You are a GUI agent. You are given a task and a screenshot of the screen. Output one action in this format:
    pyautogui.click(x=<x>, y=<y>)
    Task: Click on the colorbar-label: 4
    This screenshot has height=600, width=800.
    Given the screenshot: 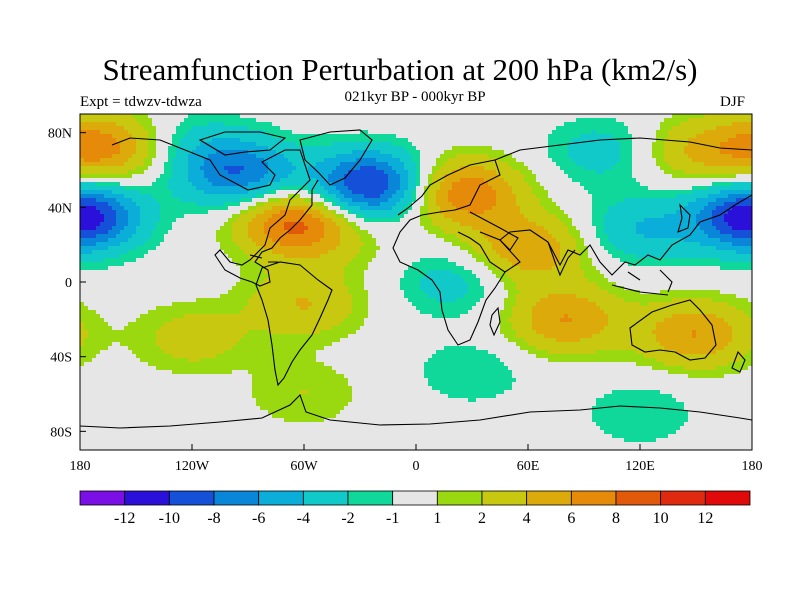 What is the action you would take?
    pyautogui.click(x=527, y=518)
    